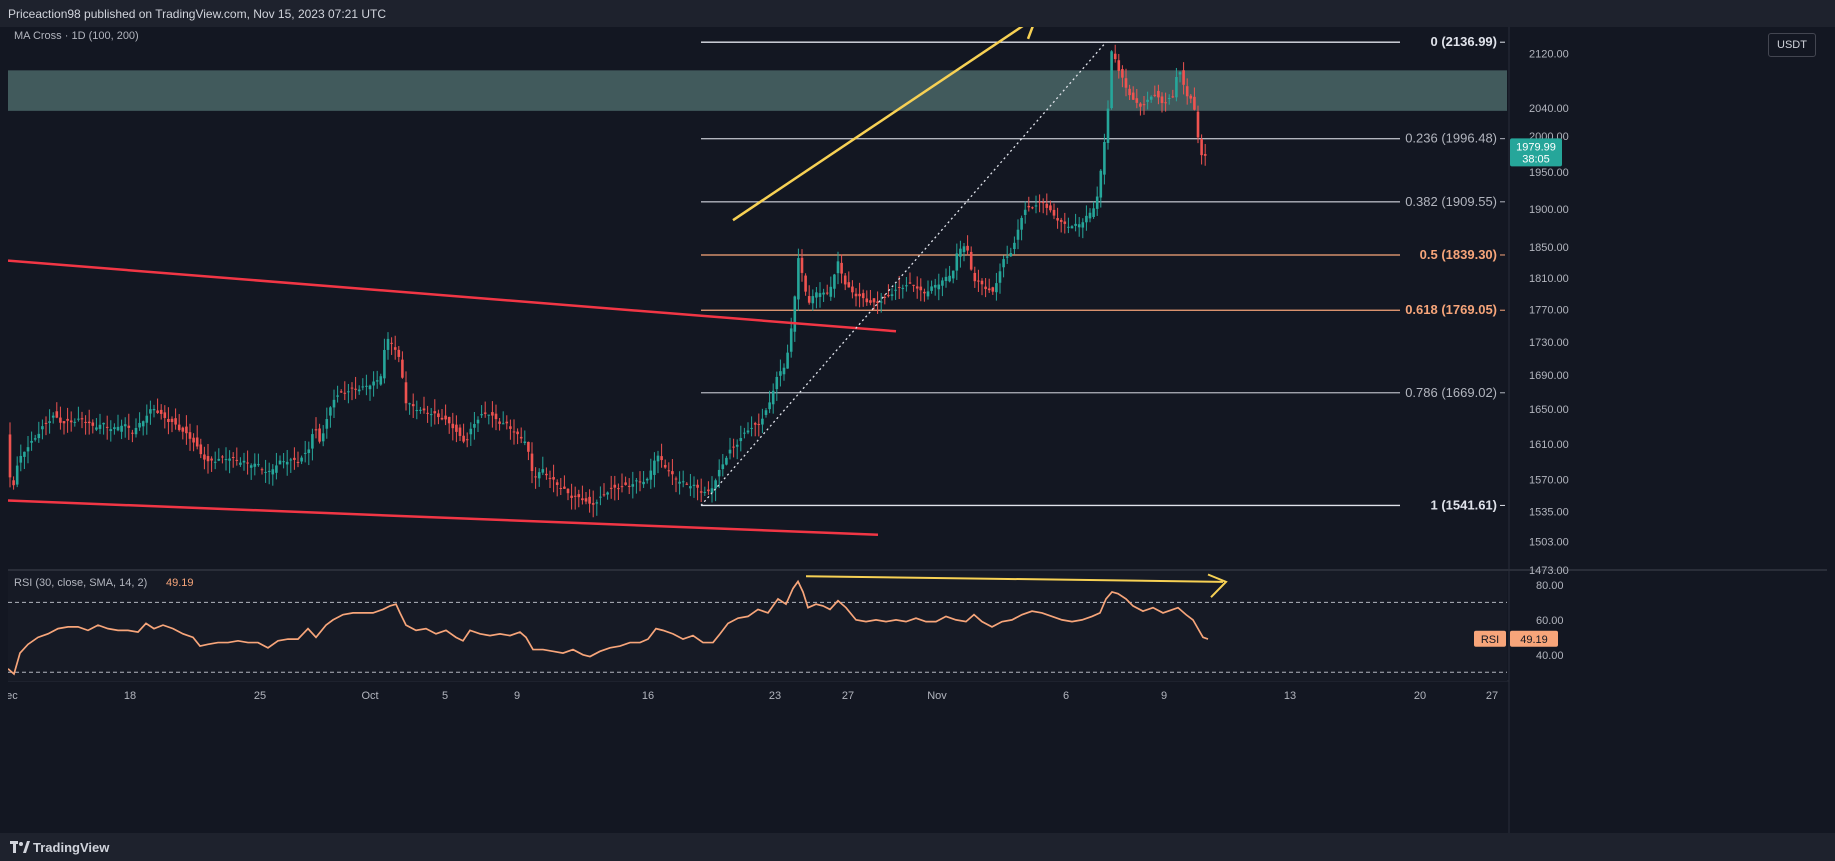  Describe the element at coordinates (1536, 152) in the screenshot. I see `last-price-tag` at that location.